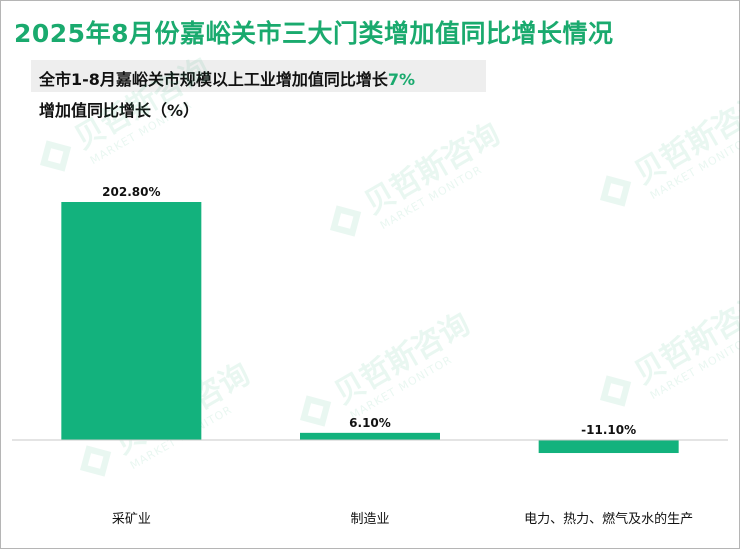 Image resolution: width=740 pixels, height=549 pixels. What do you see at coordinates (119, 110) in the screenshot?
I see `y-axis-unit-label: 增加值同比增长（%）` at bounding box center [119, 110].